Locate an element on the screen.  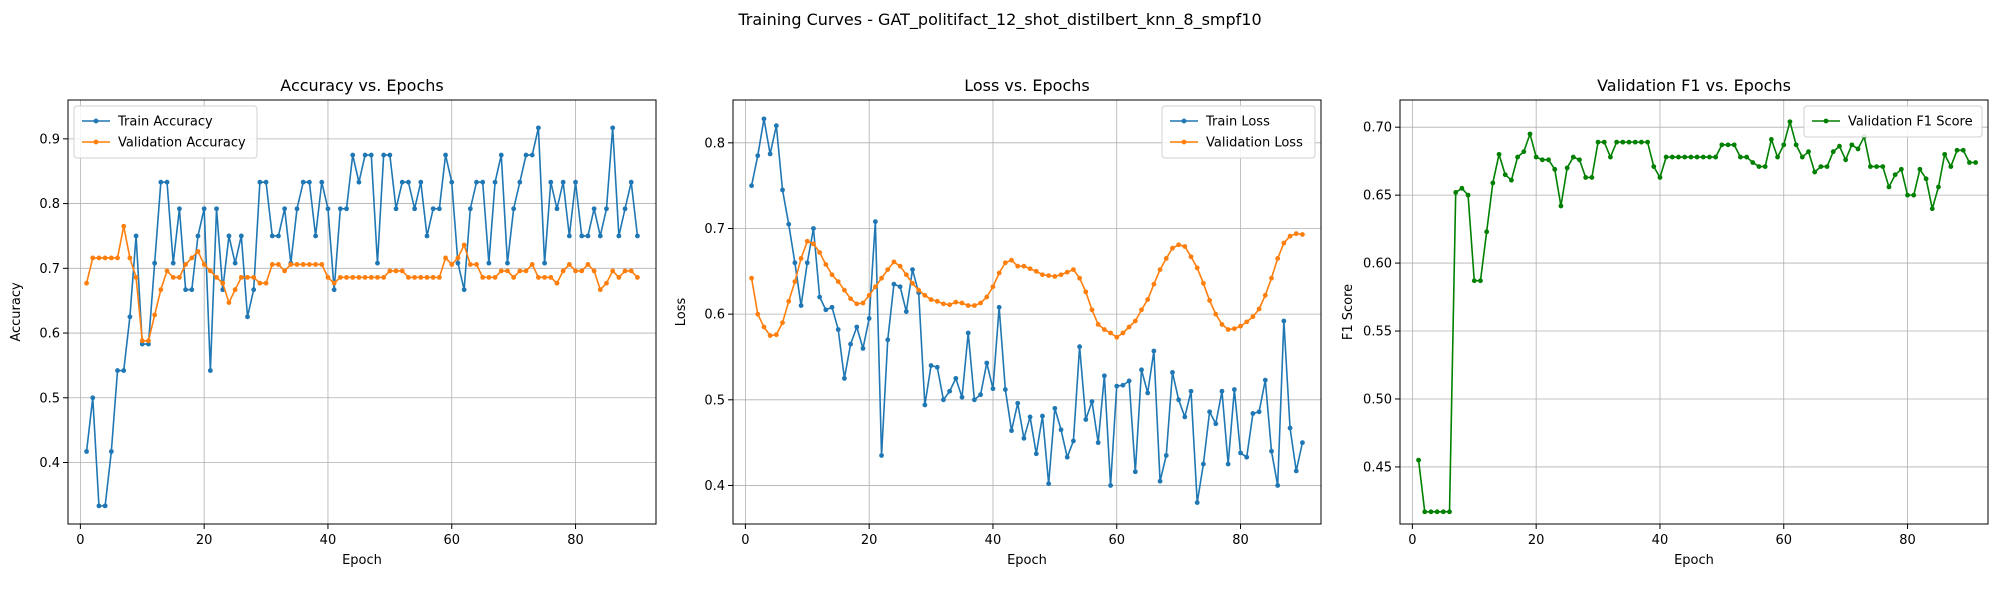
subplot-title: Validation F1 vs. Epochs is located at coordinates (1694, 85).